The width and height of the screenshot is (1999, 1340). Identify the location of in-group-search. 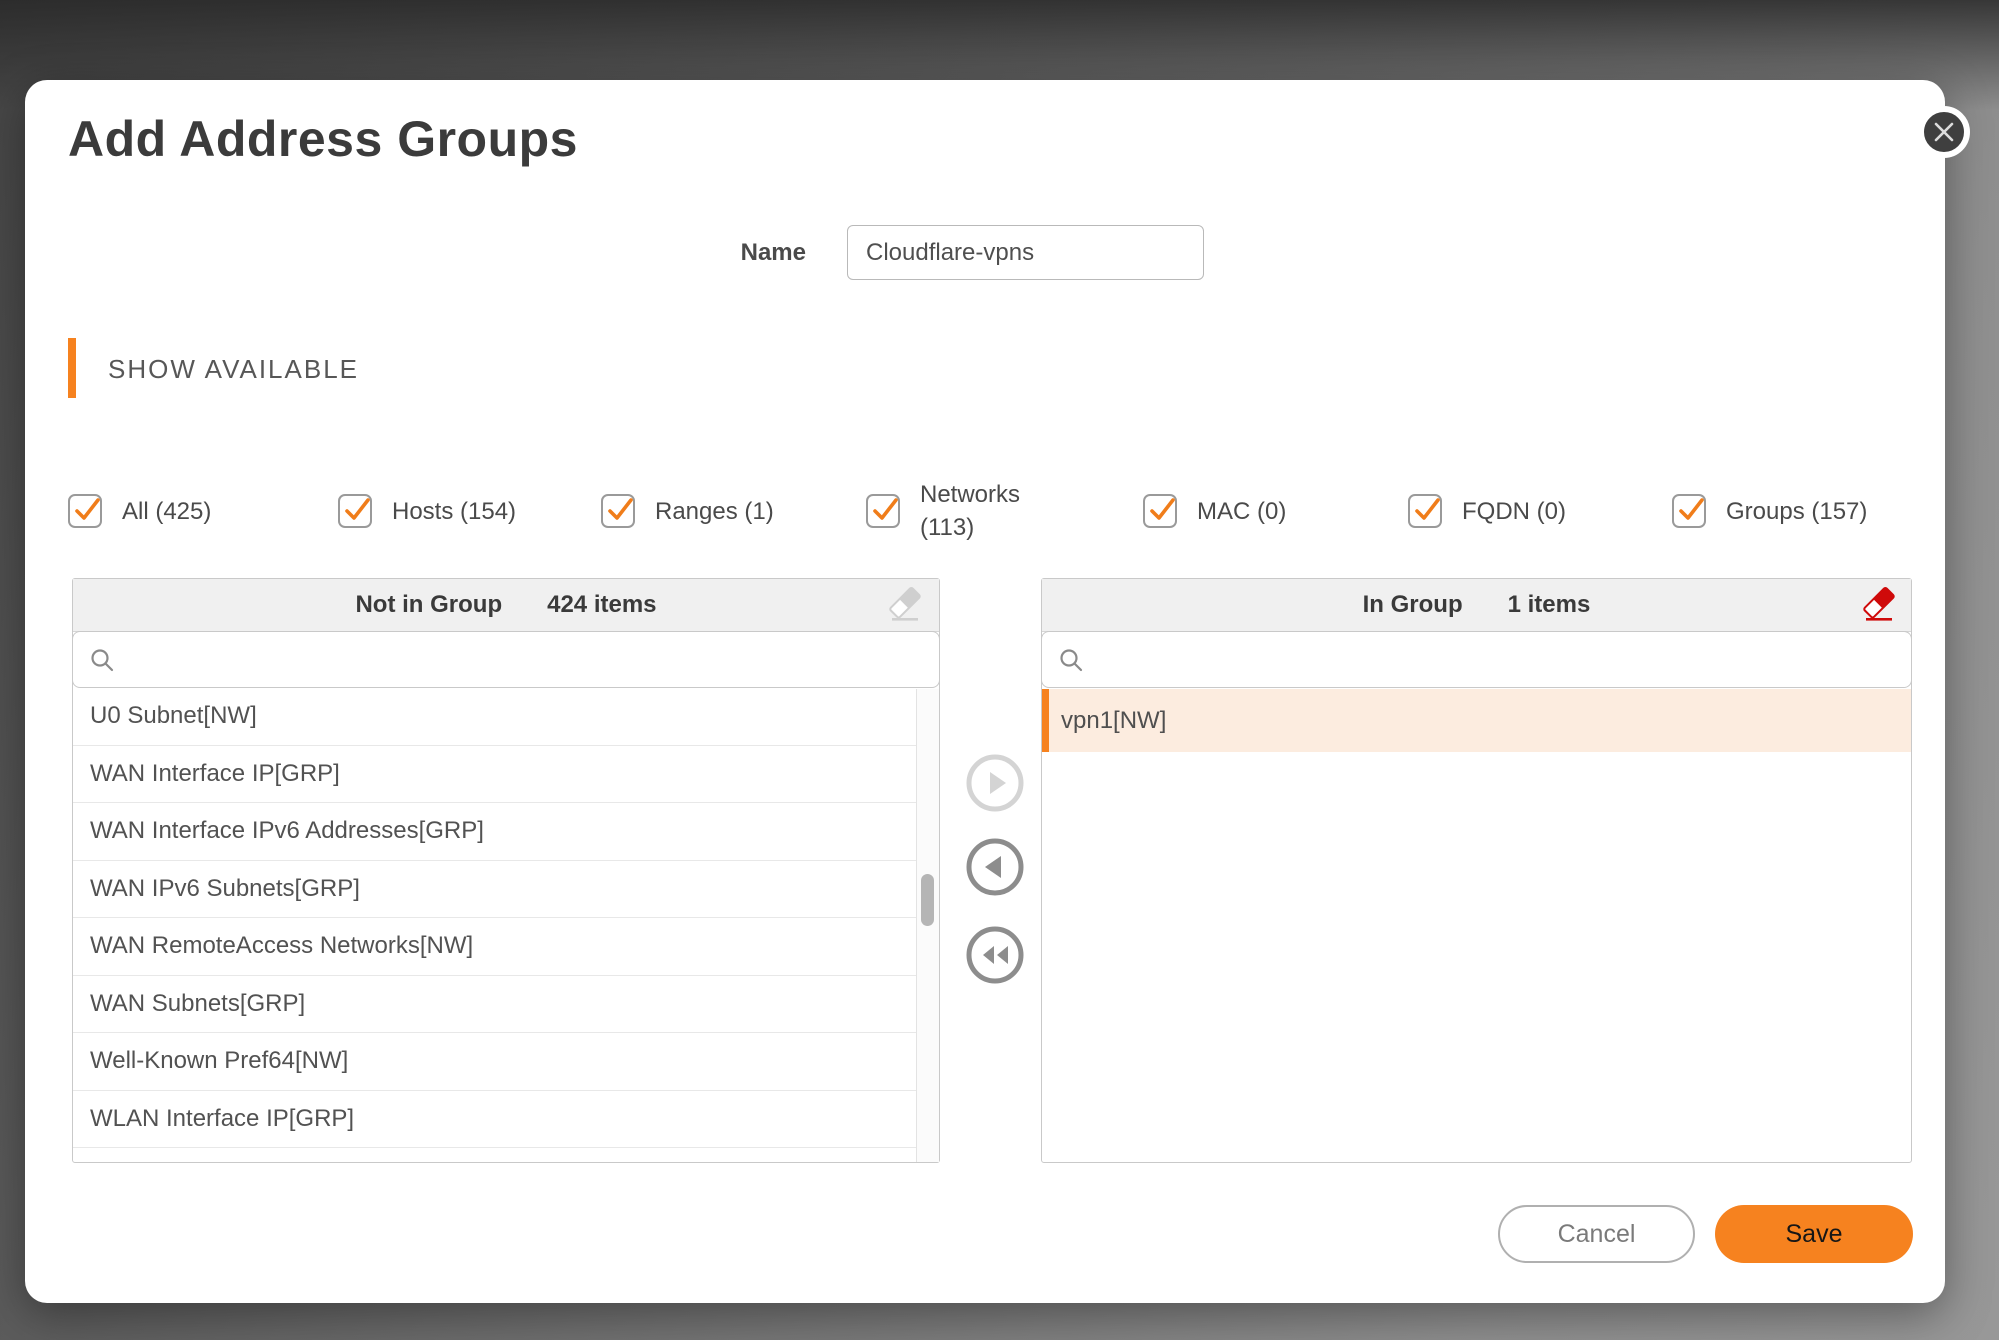
(1476, 659).